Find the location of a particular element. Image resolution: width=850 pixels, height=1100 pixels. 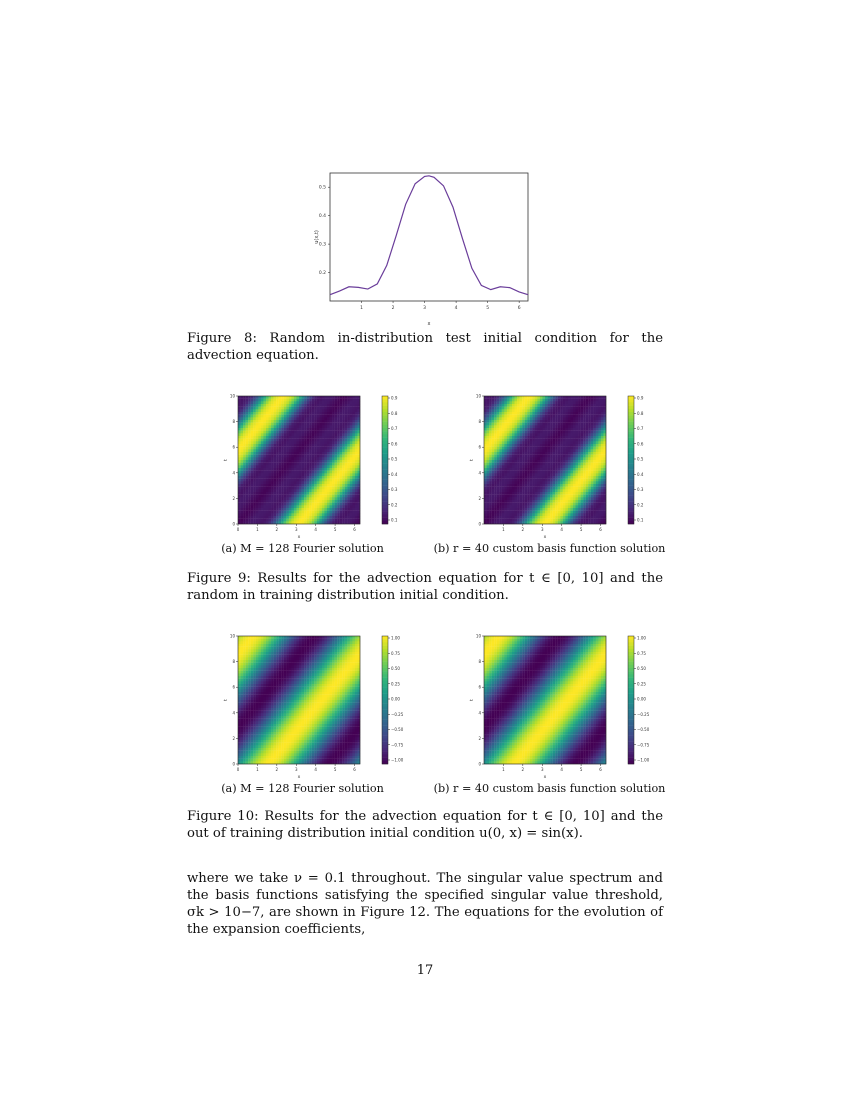

figure8-ytick-label: 0.2 is located at coordinates (322, 273).